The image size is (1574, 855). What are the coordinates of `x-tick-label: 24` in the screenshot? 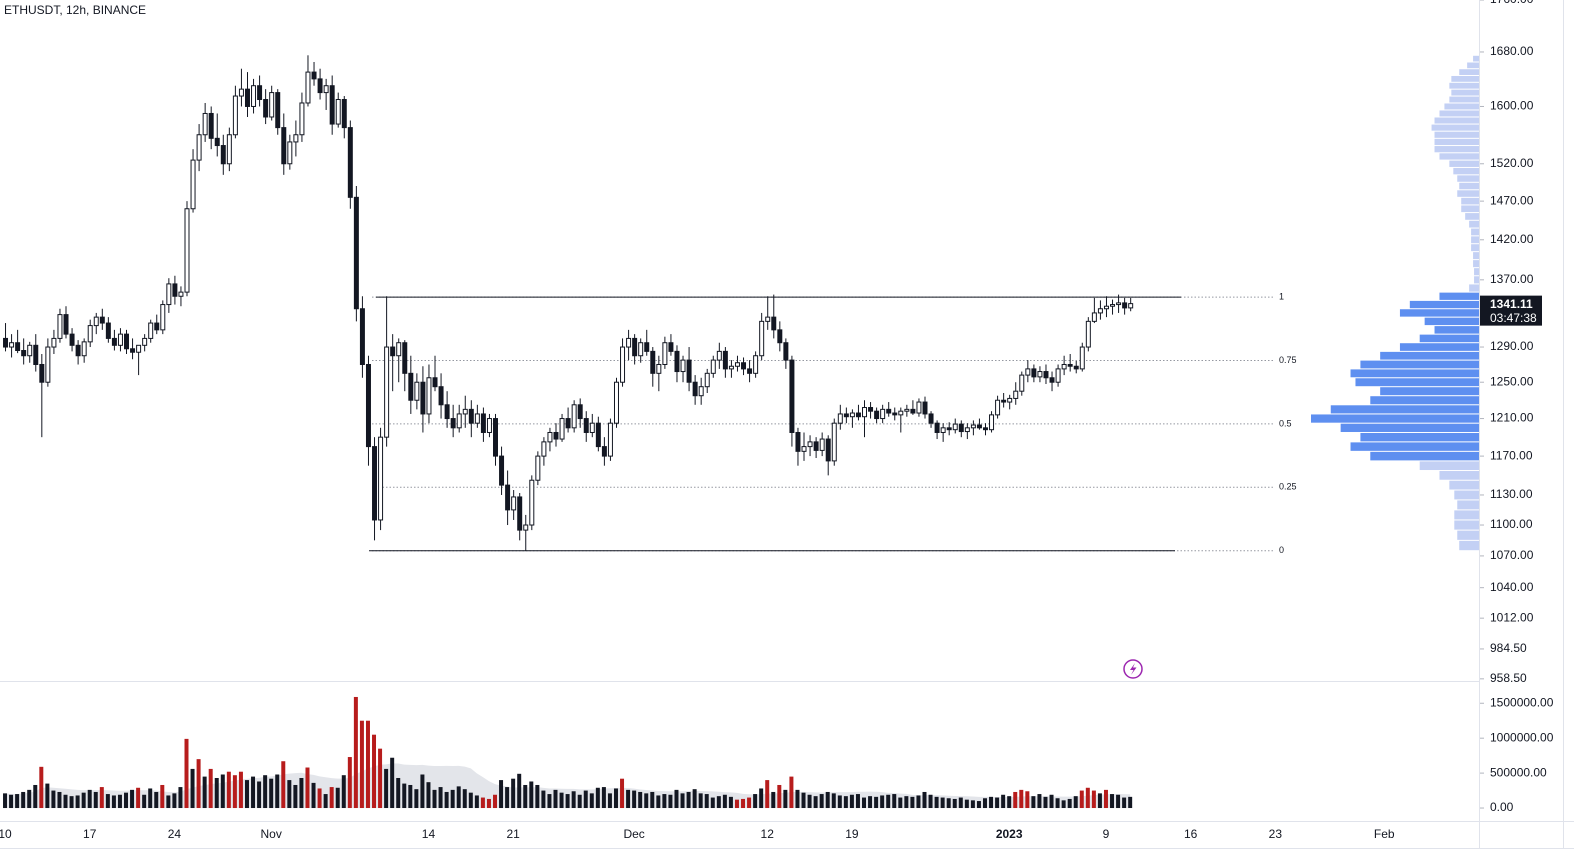 It's located at (175, 834).